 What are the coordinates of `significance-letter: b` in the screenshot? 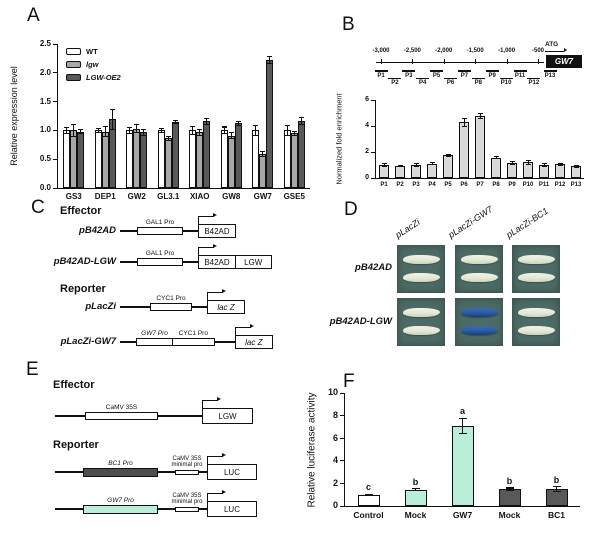 It's located at (556, 479).